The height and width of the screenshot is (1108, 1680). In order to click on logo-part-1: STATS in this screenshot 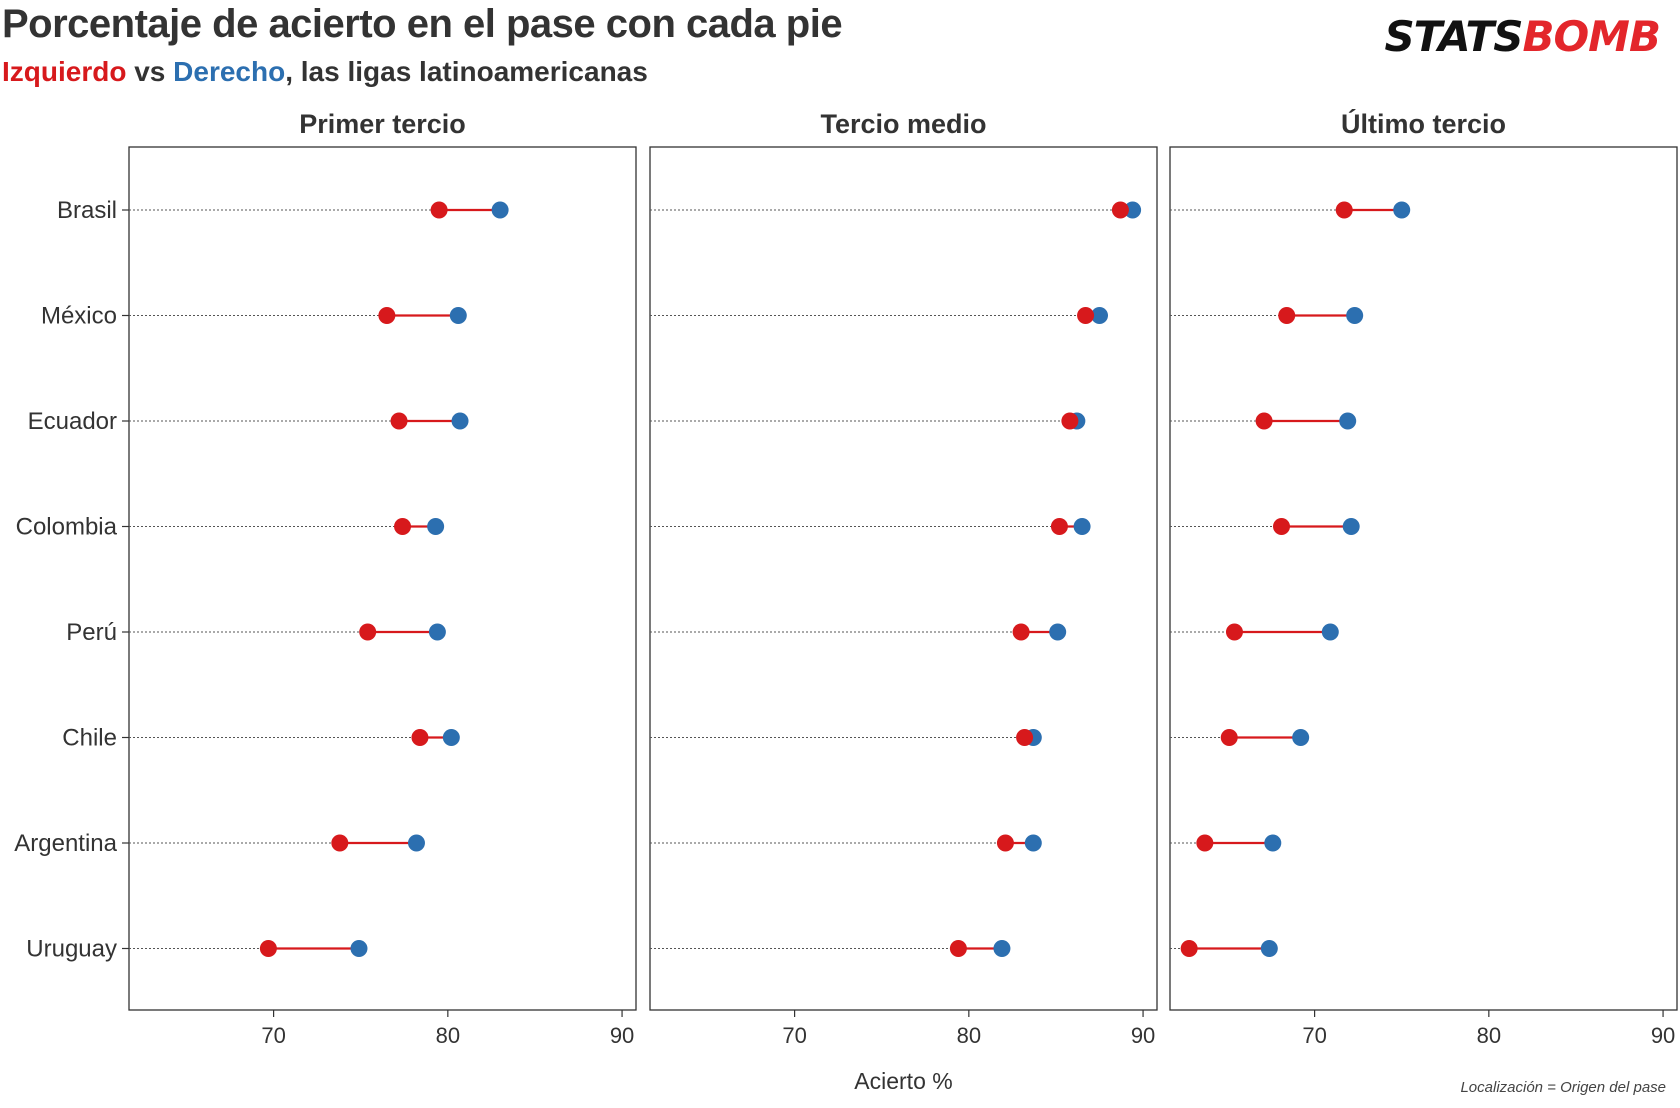, I will do `click(1453, 36)`.